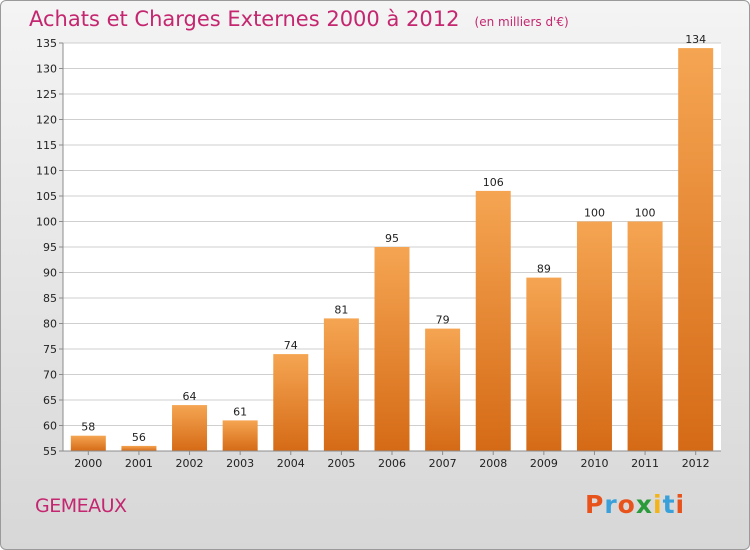  Describe the element at coordinates (493, 463) in the screenshot. I see `x-tick-label: 2008` at that location.